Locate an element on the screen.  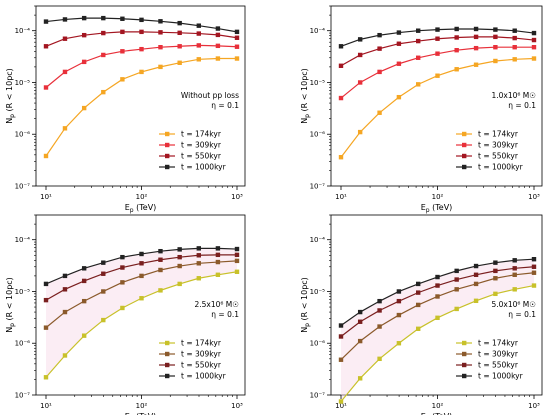
annotation-line: 5.0x10⁶ M☉ is located at coordinates (514, 304).